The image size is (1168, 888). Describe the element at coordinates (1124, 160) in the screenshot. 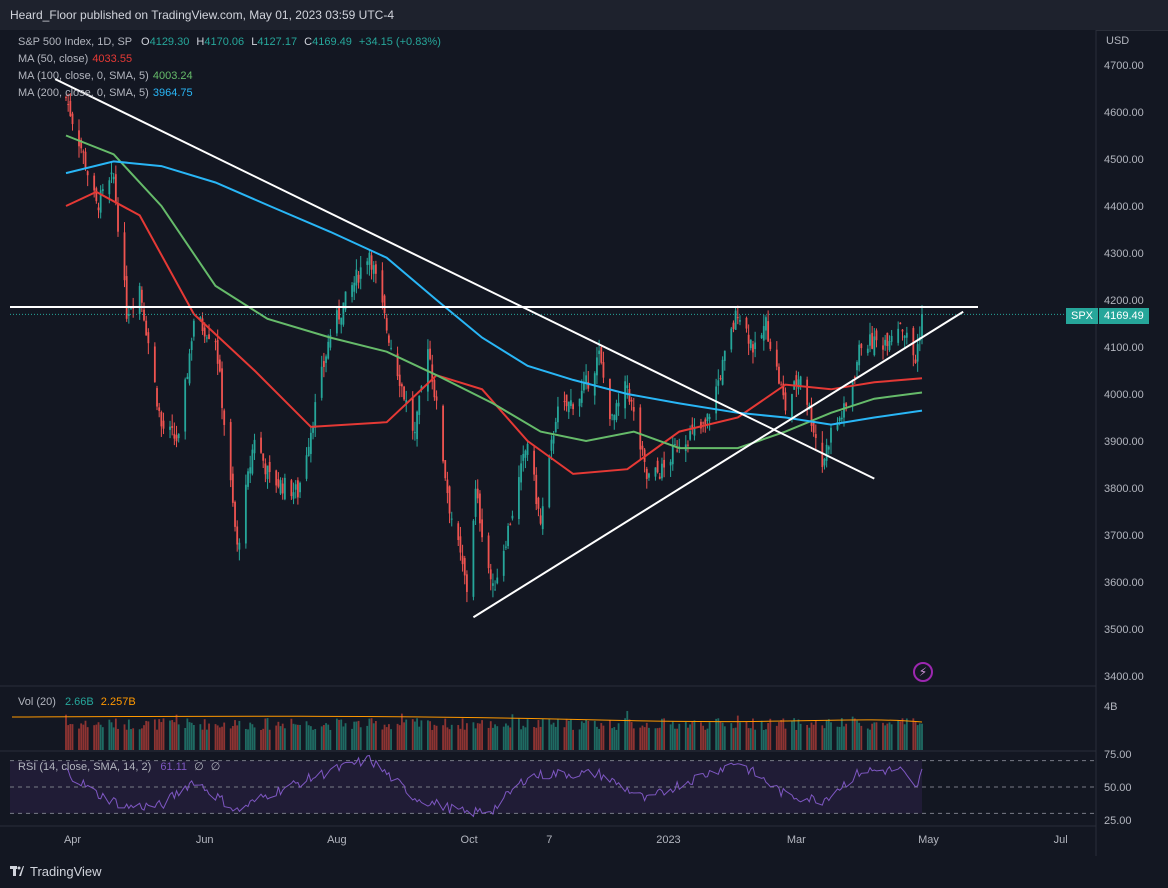

I see `price-tick-label: 4500.00` at that location.